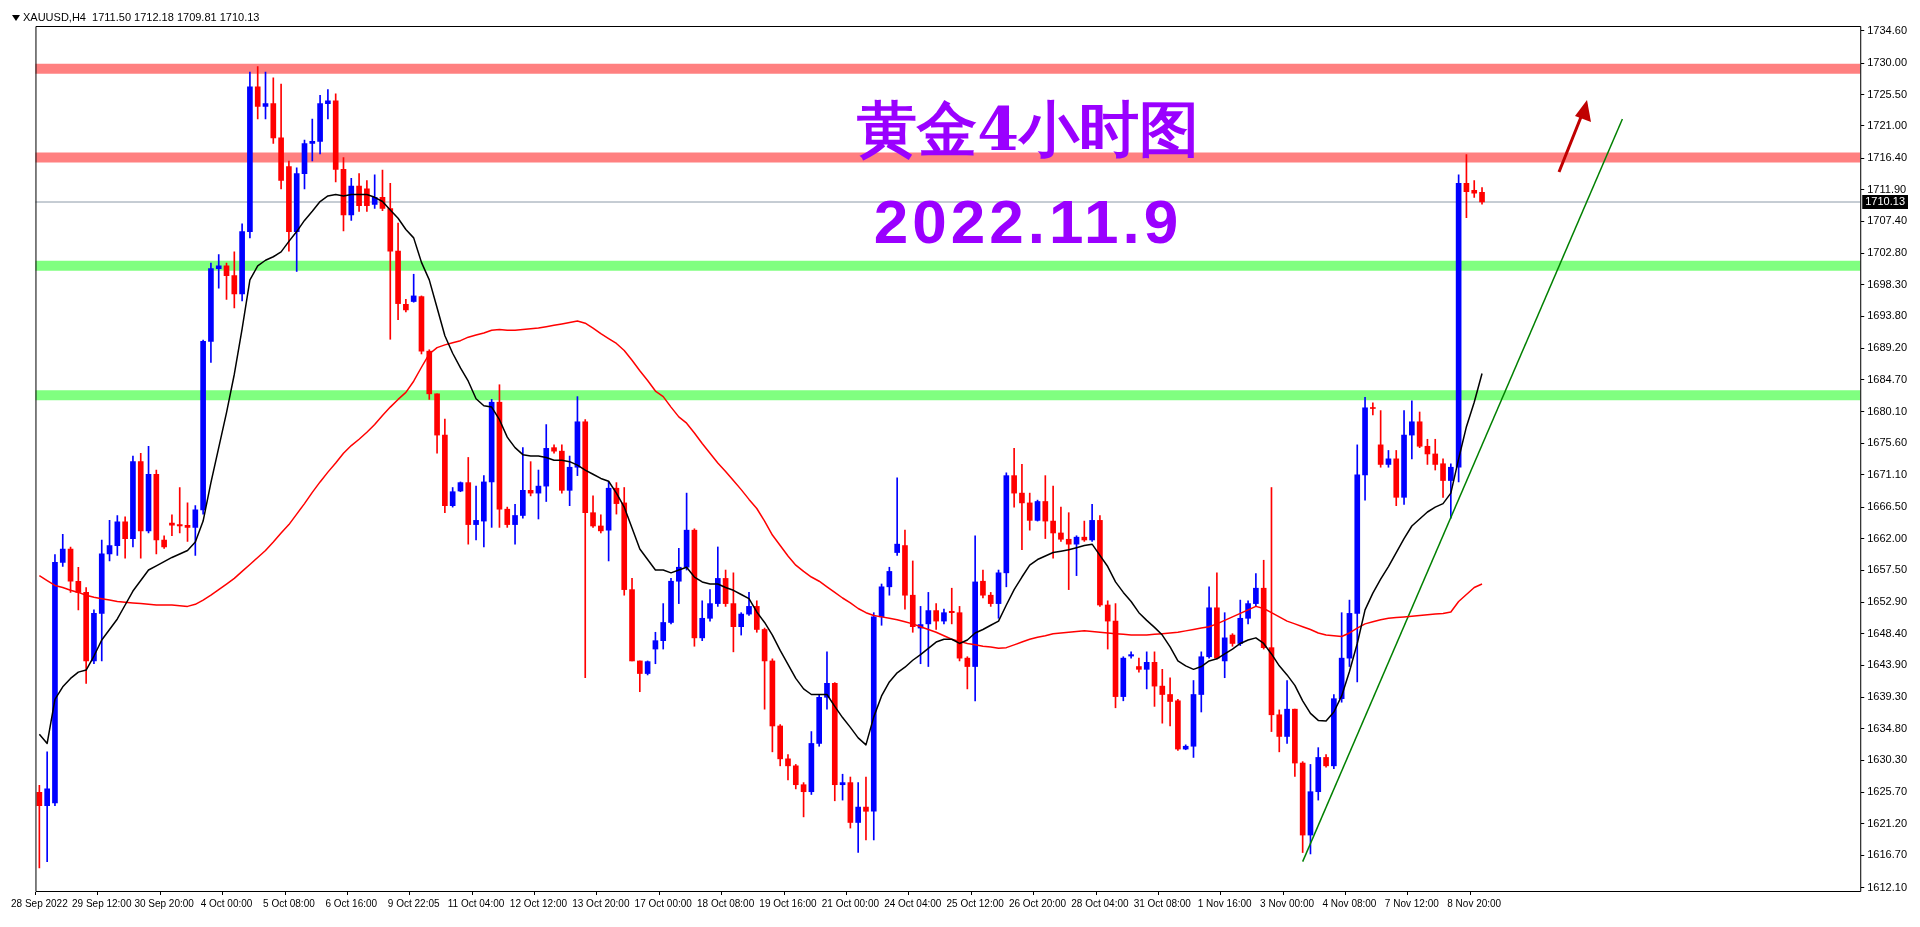  What do you see at coordinates (1887, 62) in the screenshot?
I see `y-tick-label: 1730.00` at bounding box center [1887, 62].